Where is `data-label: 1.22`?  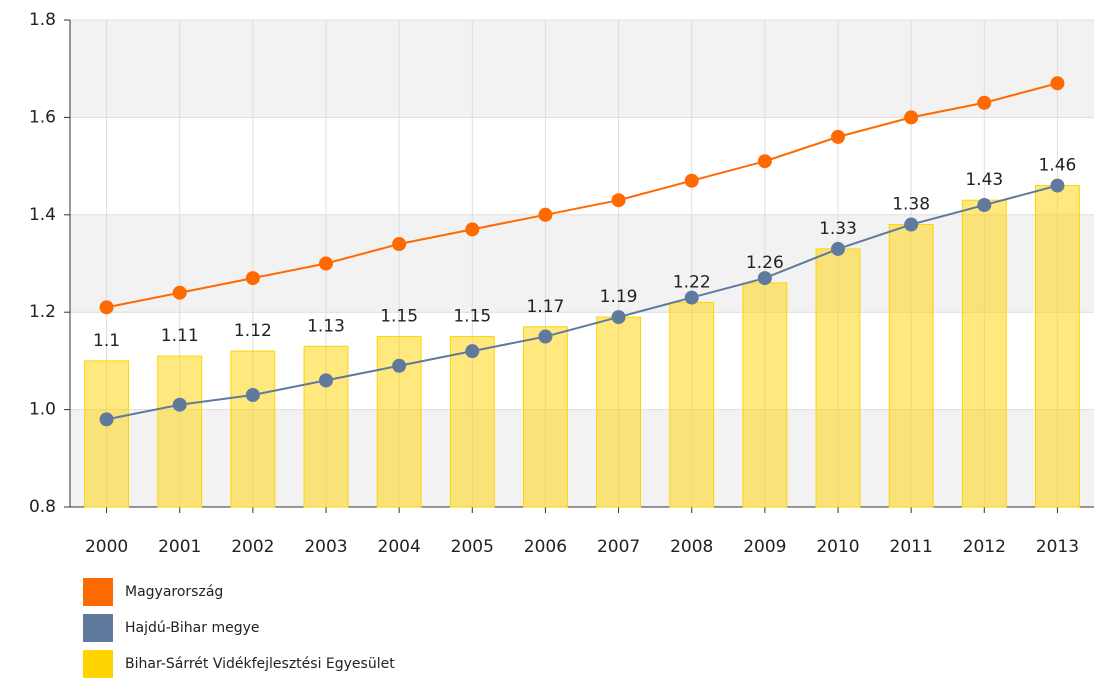
data-label: 1.22 is located at coordinates (692, 282).